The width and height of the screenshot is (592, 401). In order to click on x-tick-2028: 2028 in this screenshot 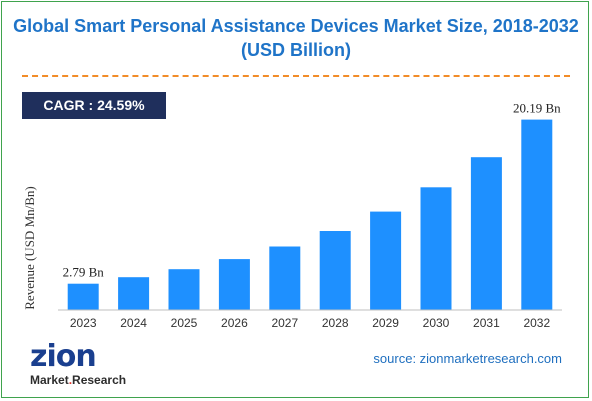, I will do `click(335, 323)`.